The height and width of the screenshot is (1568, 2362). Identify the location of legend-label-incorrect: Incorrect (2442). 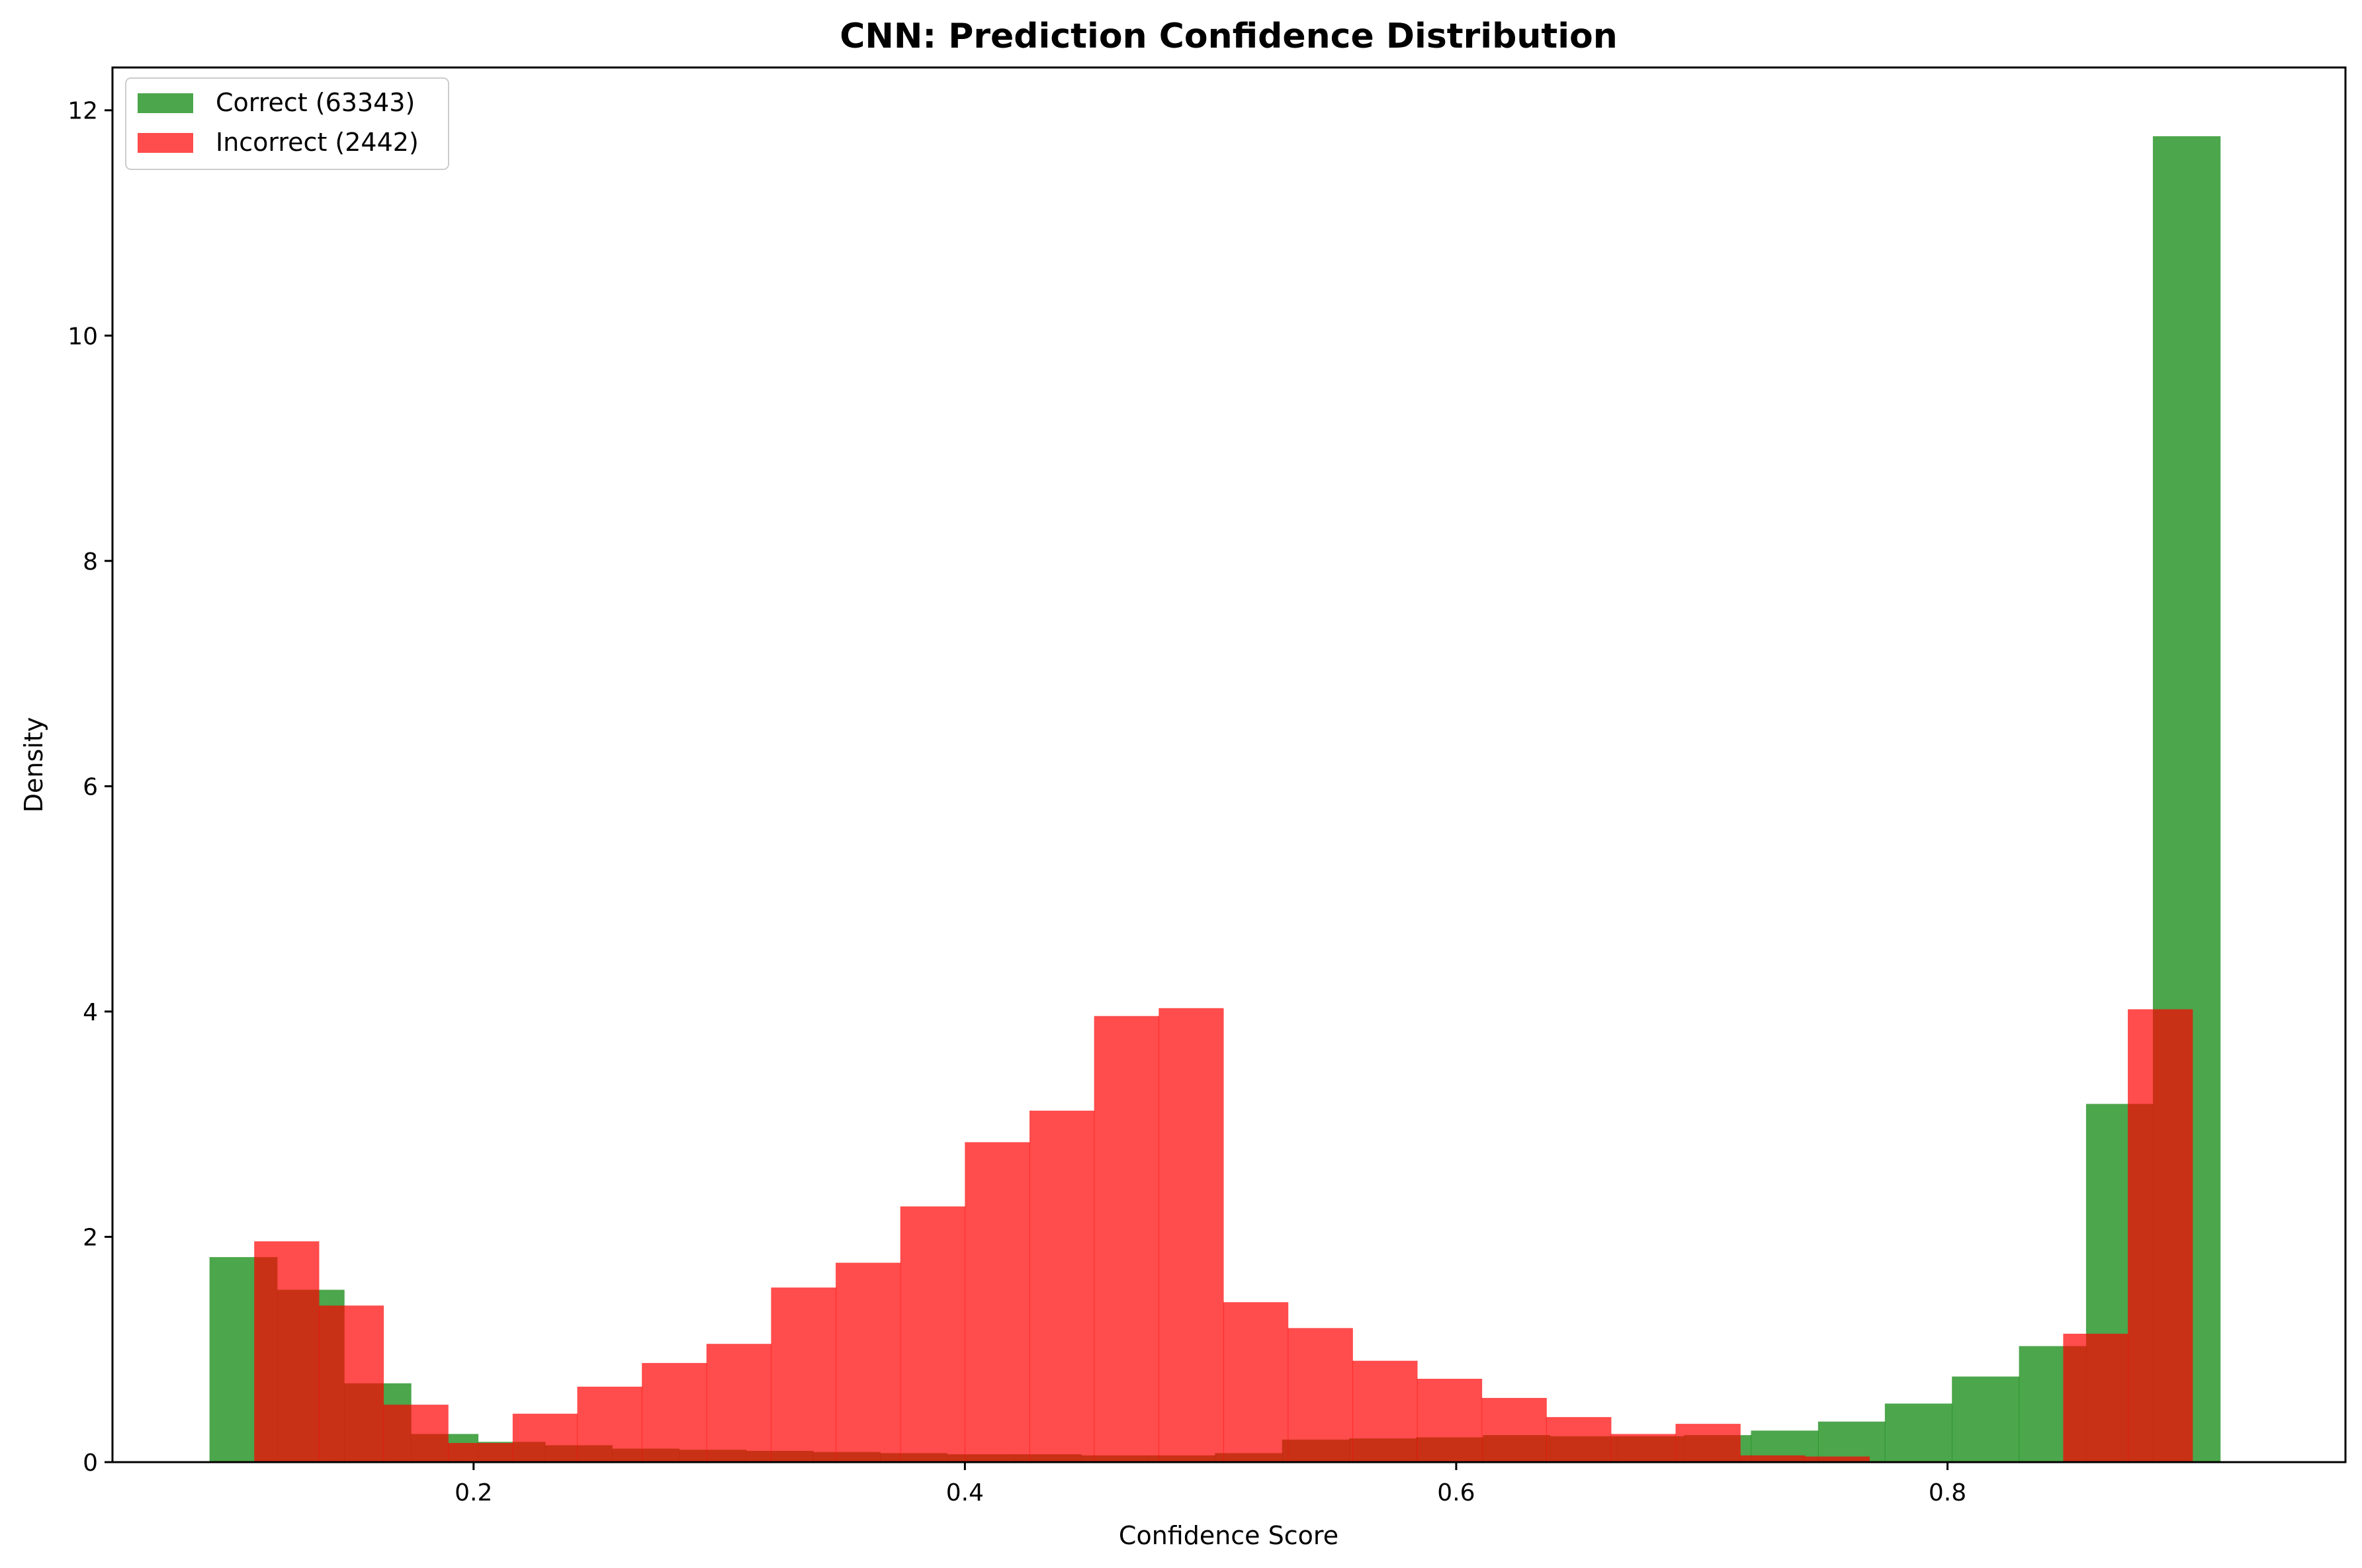
(317, 142).